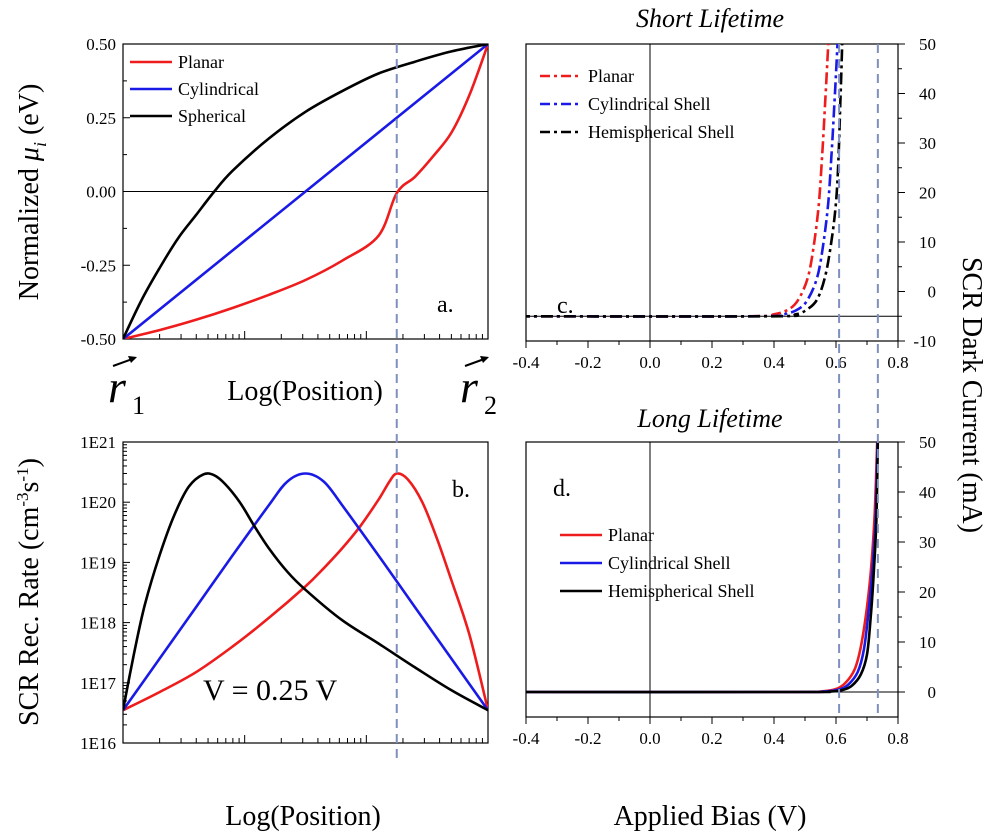 The width and height of the screenshot is (986, 839). Describe the element at coordinates (117, 386) in the screenshot. I see `r1-symbol: r` at that location.